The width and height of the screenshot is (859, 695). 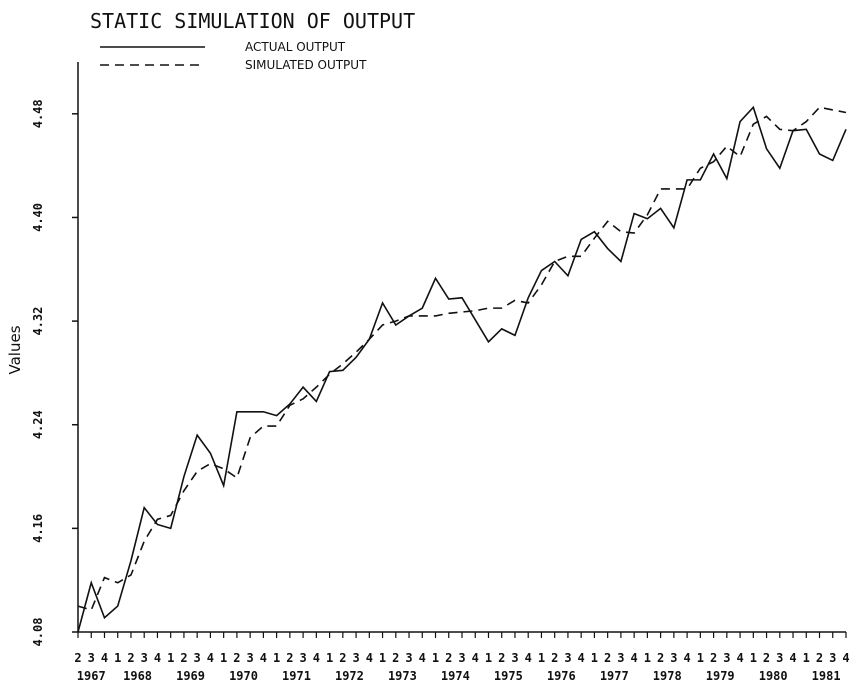 What do you see at coordinates (15, 349) in the screenshot?
I see `y-axis-label: Values` at bounding box center [15, 349].